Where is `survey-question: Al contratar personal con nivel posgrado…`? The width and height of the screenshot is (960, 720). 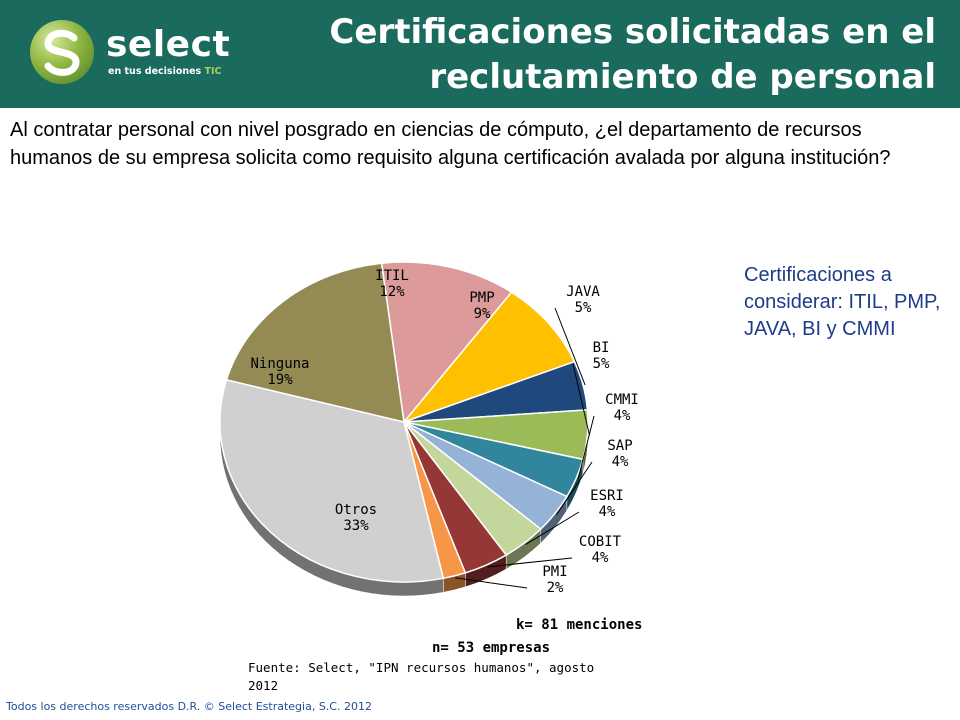
survey-question: Al contratar personal con nivel posgrado… is located at coordinates (450, 144).